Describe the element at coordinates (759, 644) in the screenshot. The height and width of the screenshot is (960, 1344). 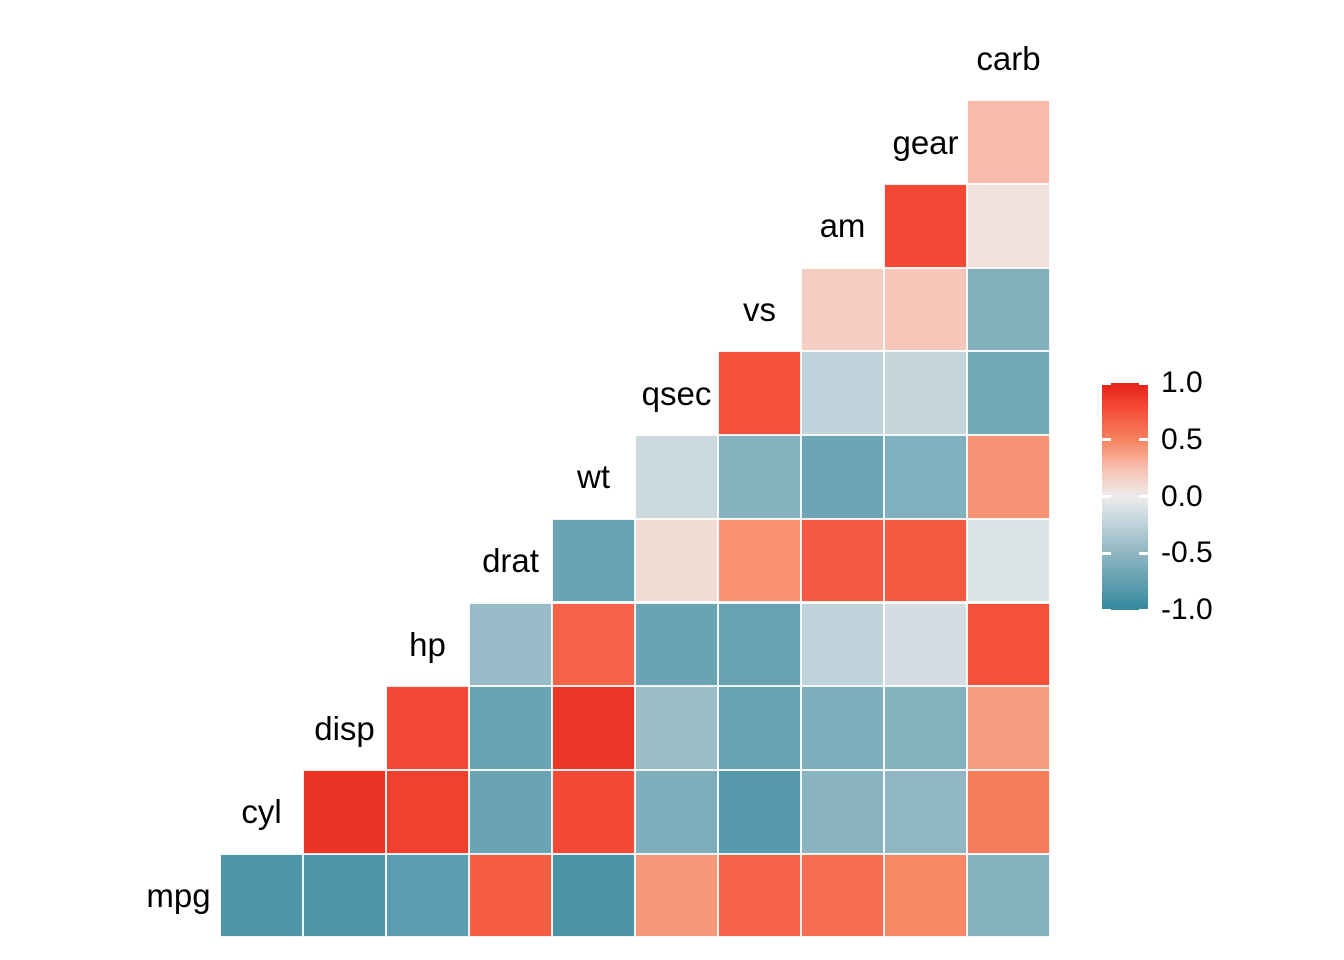
I see `cell-hp-vs` at that location.